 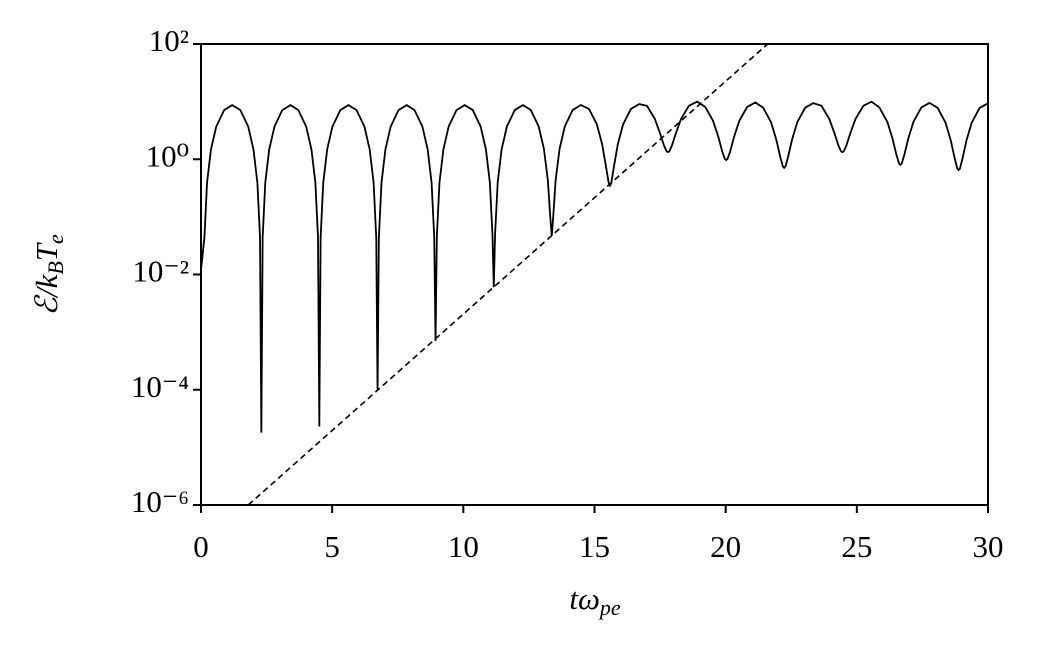 I want to click on x-tick-label: 0, so click(x=201, y=546).